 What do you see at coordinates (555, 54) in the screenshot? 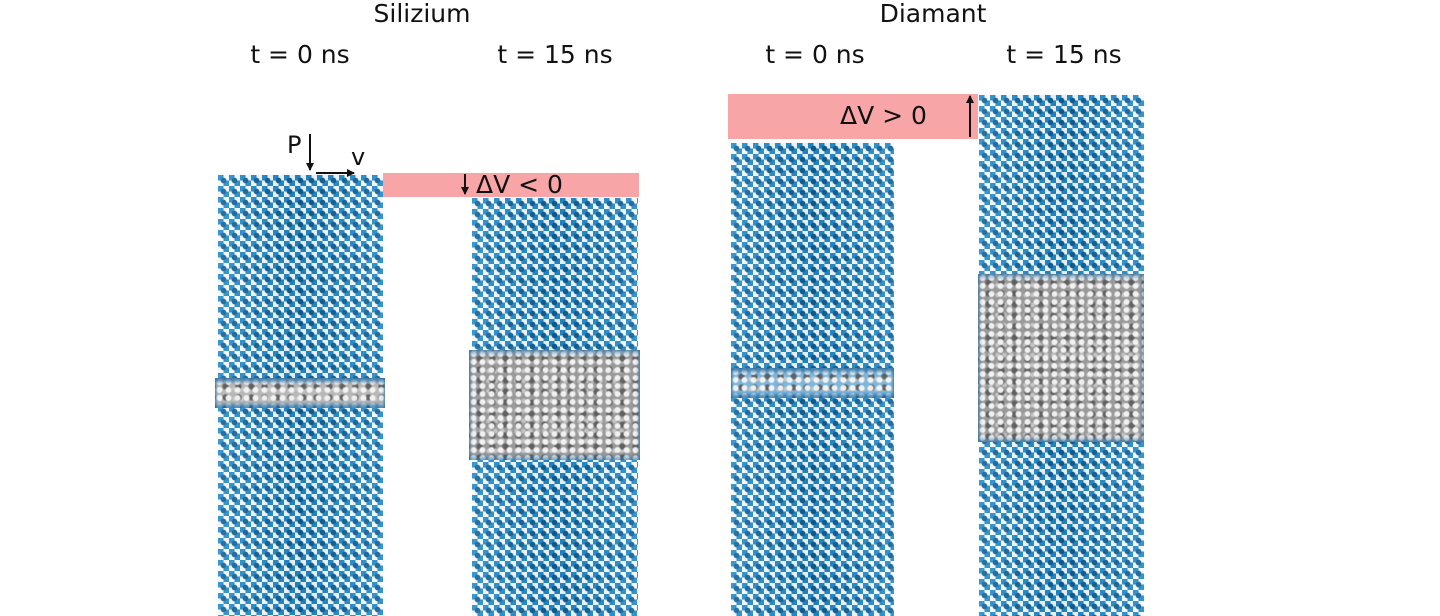
I see `silicon-time-label-t15: t = 15 ns` at bounding box center [555, 54].